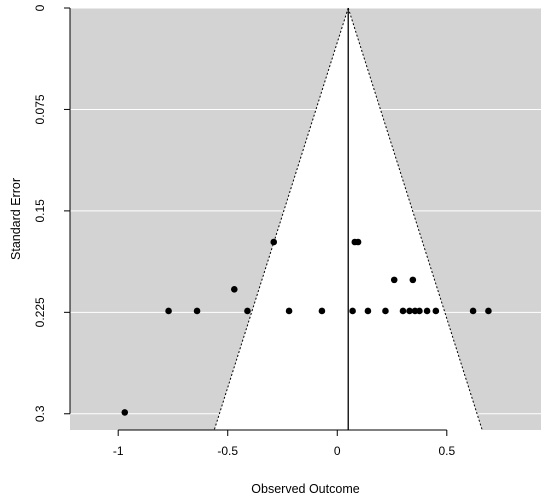 This screenshot has height=499, width=550. What do you see at coordinates (227, 451) in the screenshot?
I see `x-tick-label: -0.5` at bounding box center [227, 451].